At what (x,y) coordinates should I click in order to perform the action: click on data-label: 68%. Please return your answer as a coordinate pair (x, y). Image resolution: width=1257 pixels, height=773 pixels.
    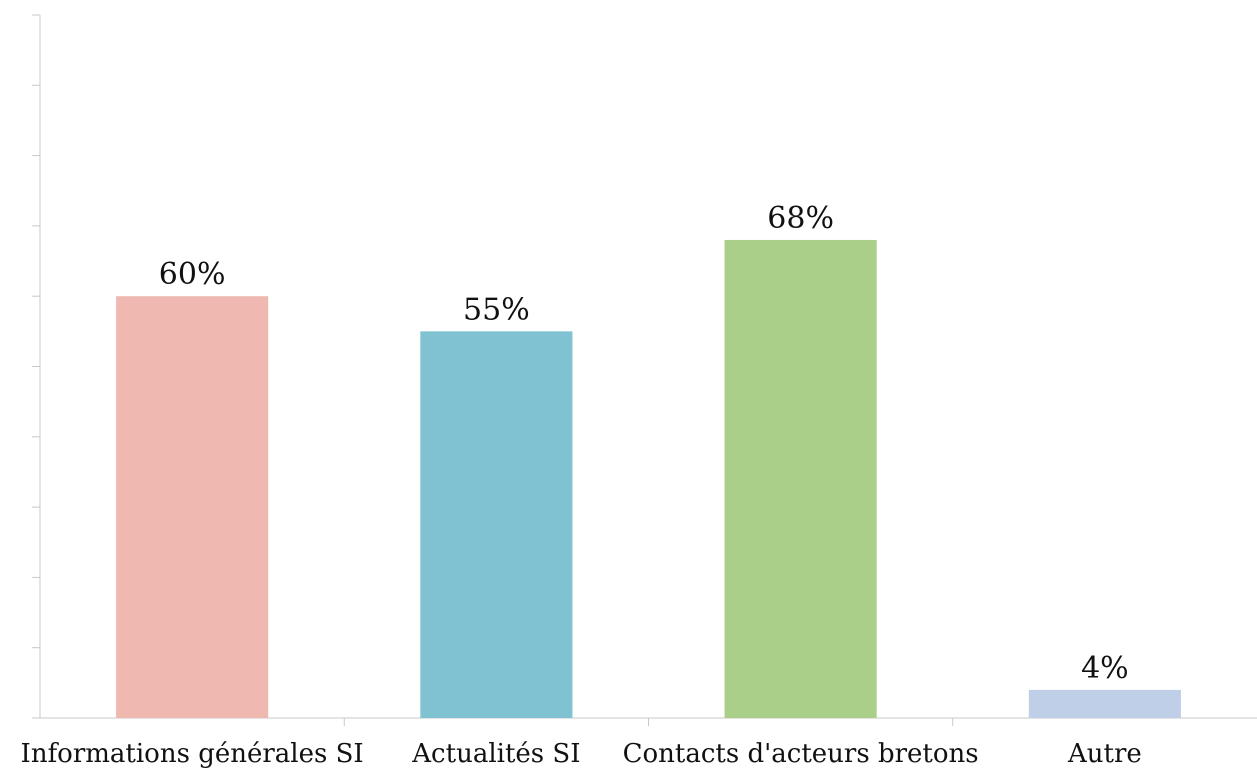
    Looking at the image, I should click on (800, 218).